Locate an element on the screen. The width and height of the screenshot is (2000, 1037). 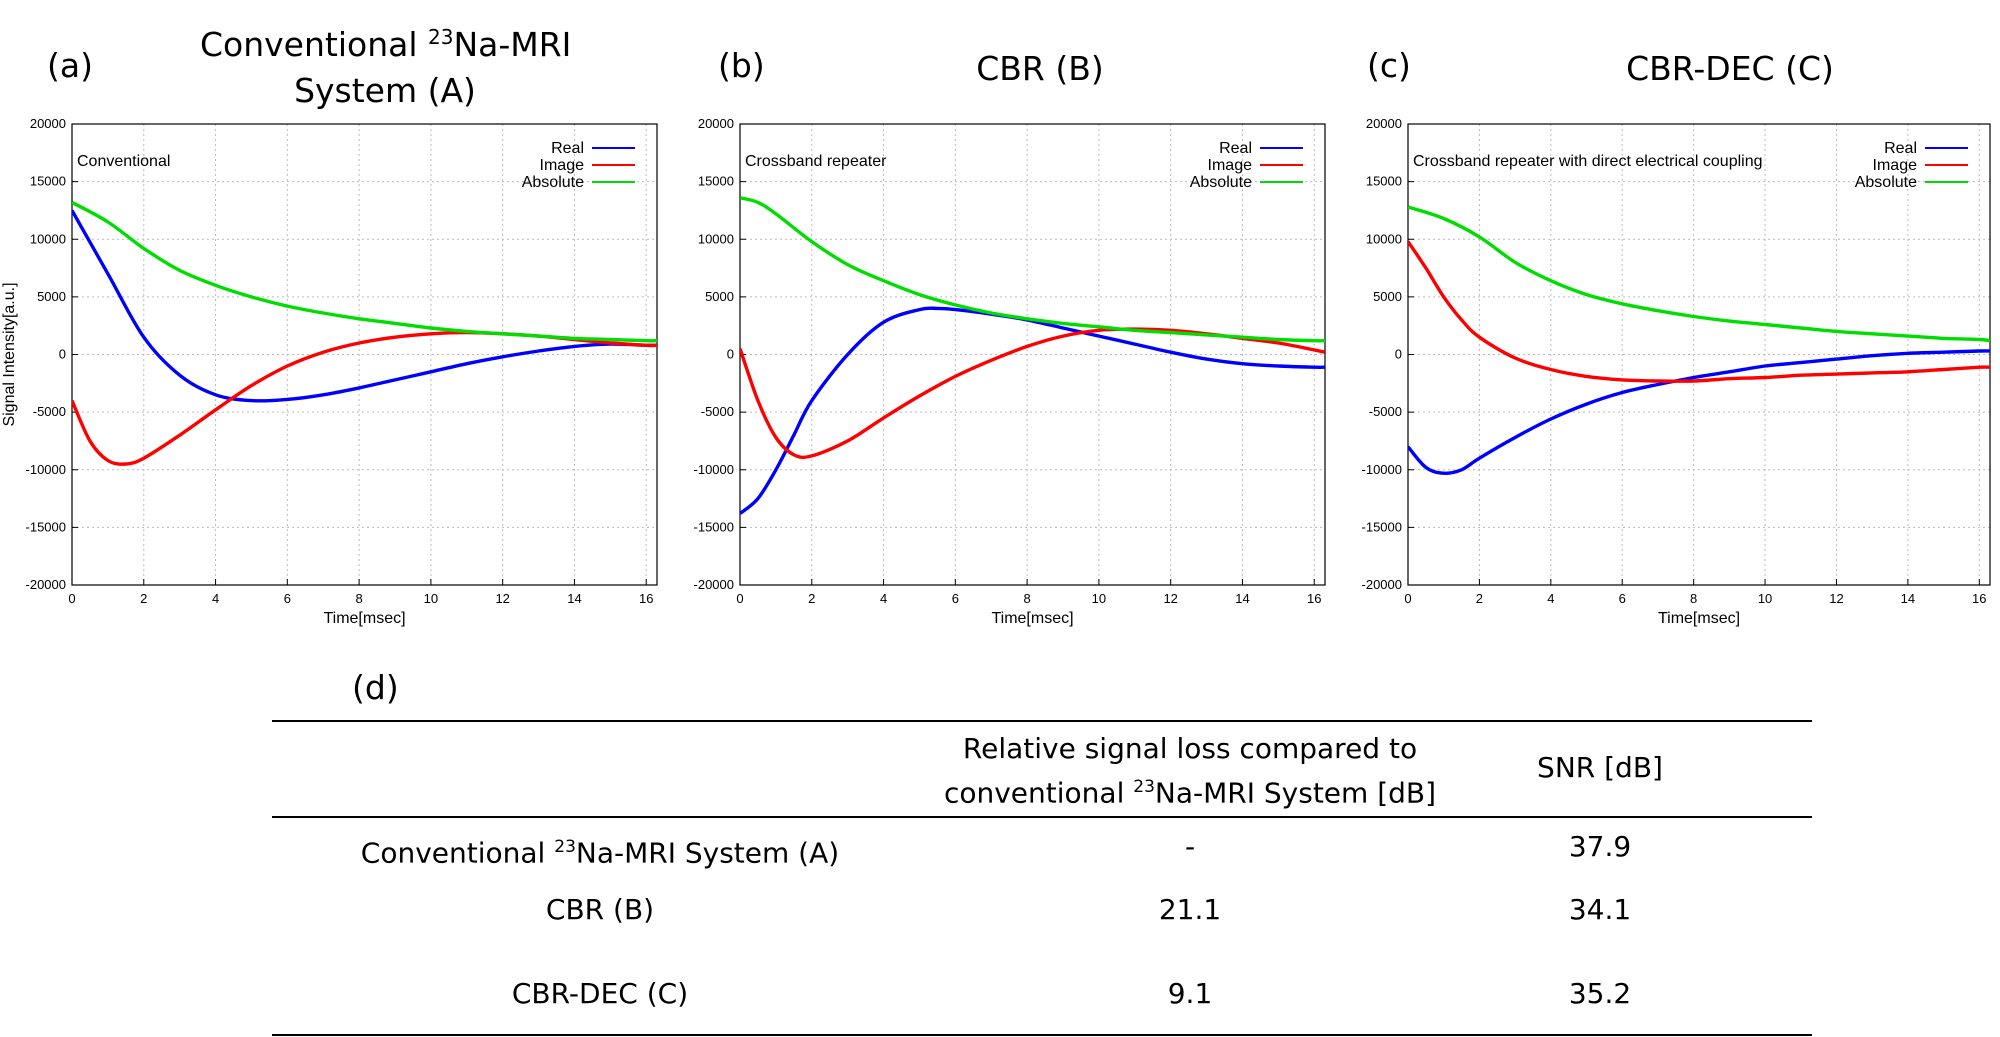
table-header-loss-line2-post: Na-MRI System [dB] is located at coordinates (1295, 793).